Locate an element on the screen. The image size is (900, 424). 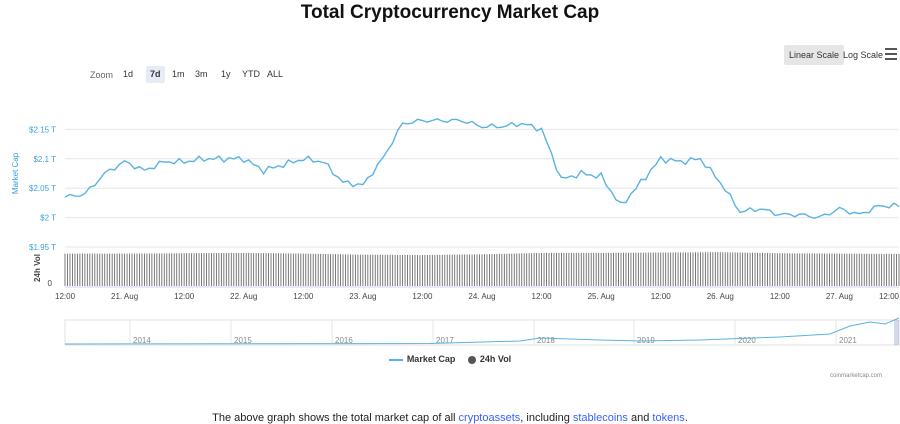
y-tick-label: $1.95 T is located at coordinates (42, 247).